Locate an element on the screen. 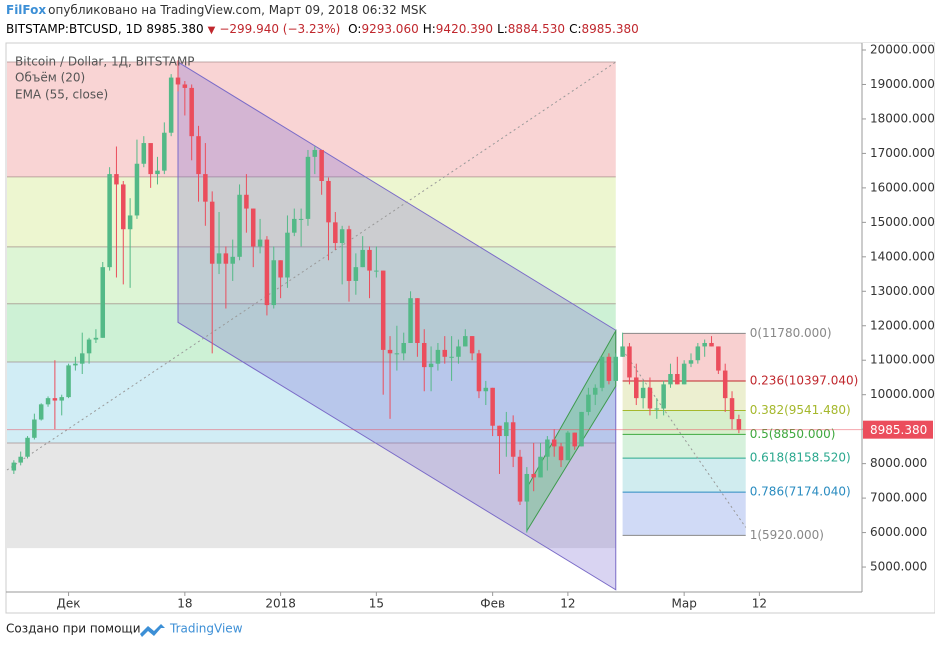 This screenshot has height=649, width=935. y-tick-label: 14000.000 is located at coordinates (902, 256).